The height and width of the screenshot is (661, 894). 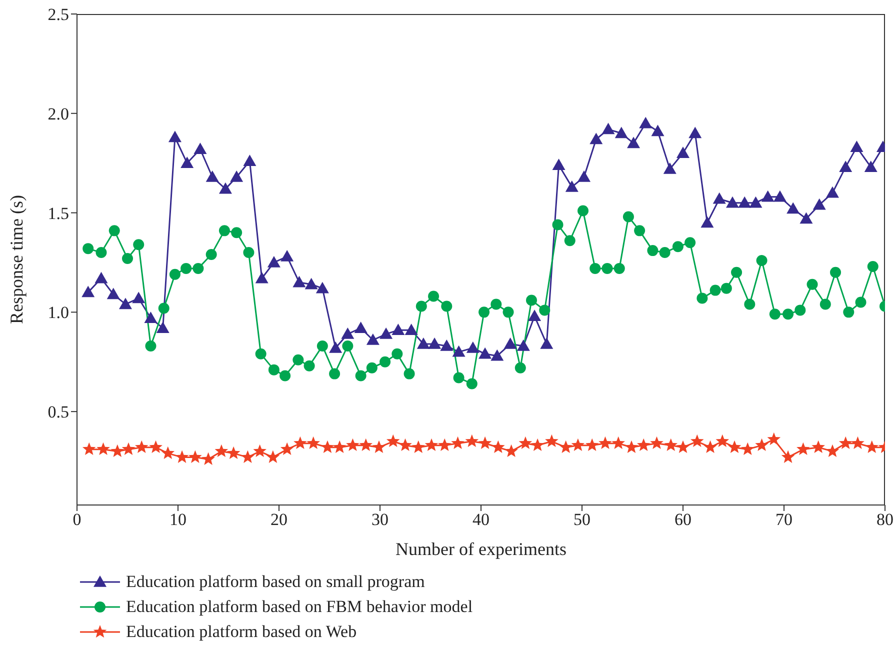 I want to click on legend-label: Education platform based on small program, so click(x=275, y=582).